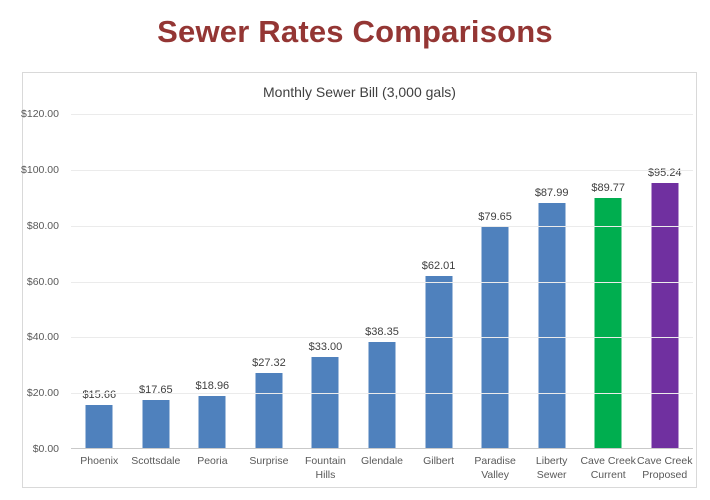  I want to click on x-tick-label: Liberty Sewer, so click(551, 468).